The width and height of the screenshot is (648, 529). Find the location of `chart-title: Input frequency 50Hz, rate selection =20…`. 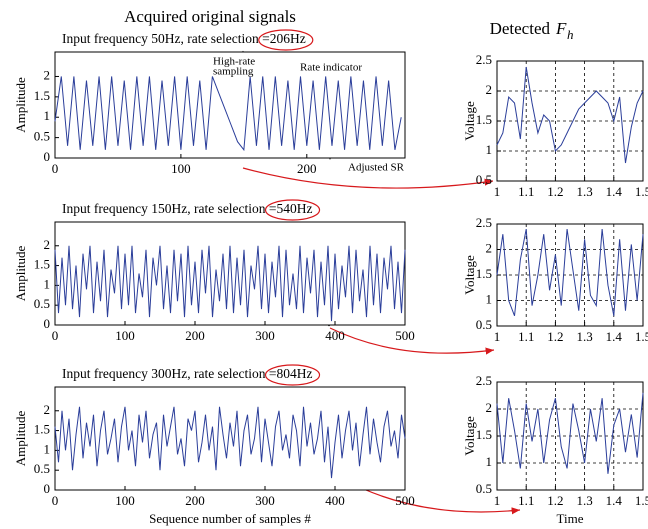

chart-title: Input frequency 50Hz, rate selection =20… is located at coordinates (184, 38).